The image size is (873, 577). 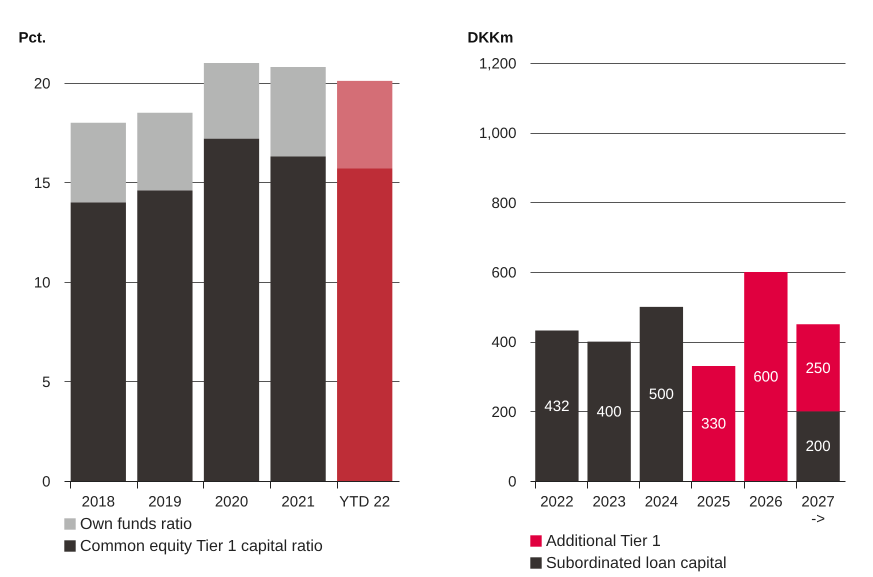 I want to click on y-tick-label: 15, so click(x=42, y=183).